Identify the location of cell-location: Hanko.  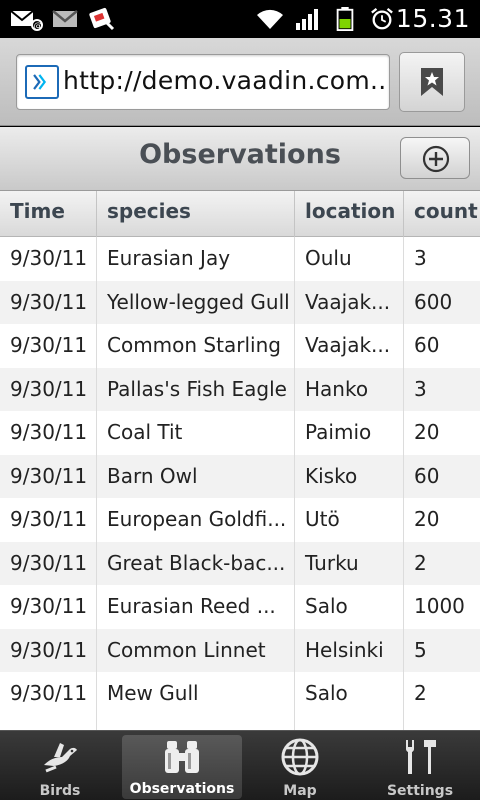
(349, 389).